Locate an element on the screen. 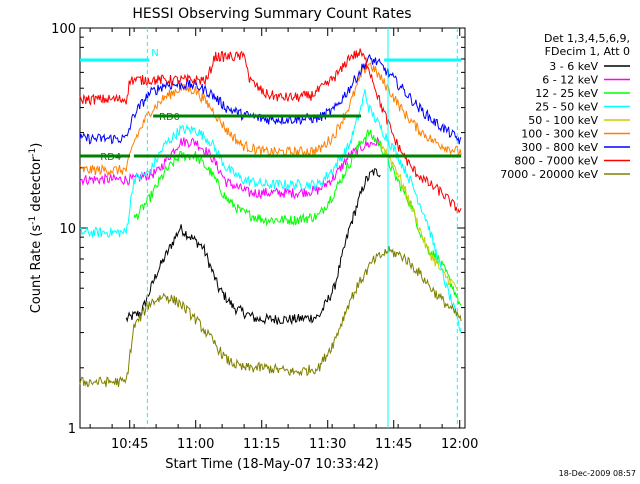 This screenshot has width=640, height=484. y-axis-label-sup2: -1 is located at coordinates (33, 152).